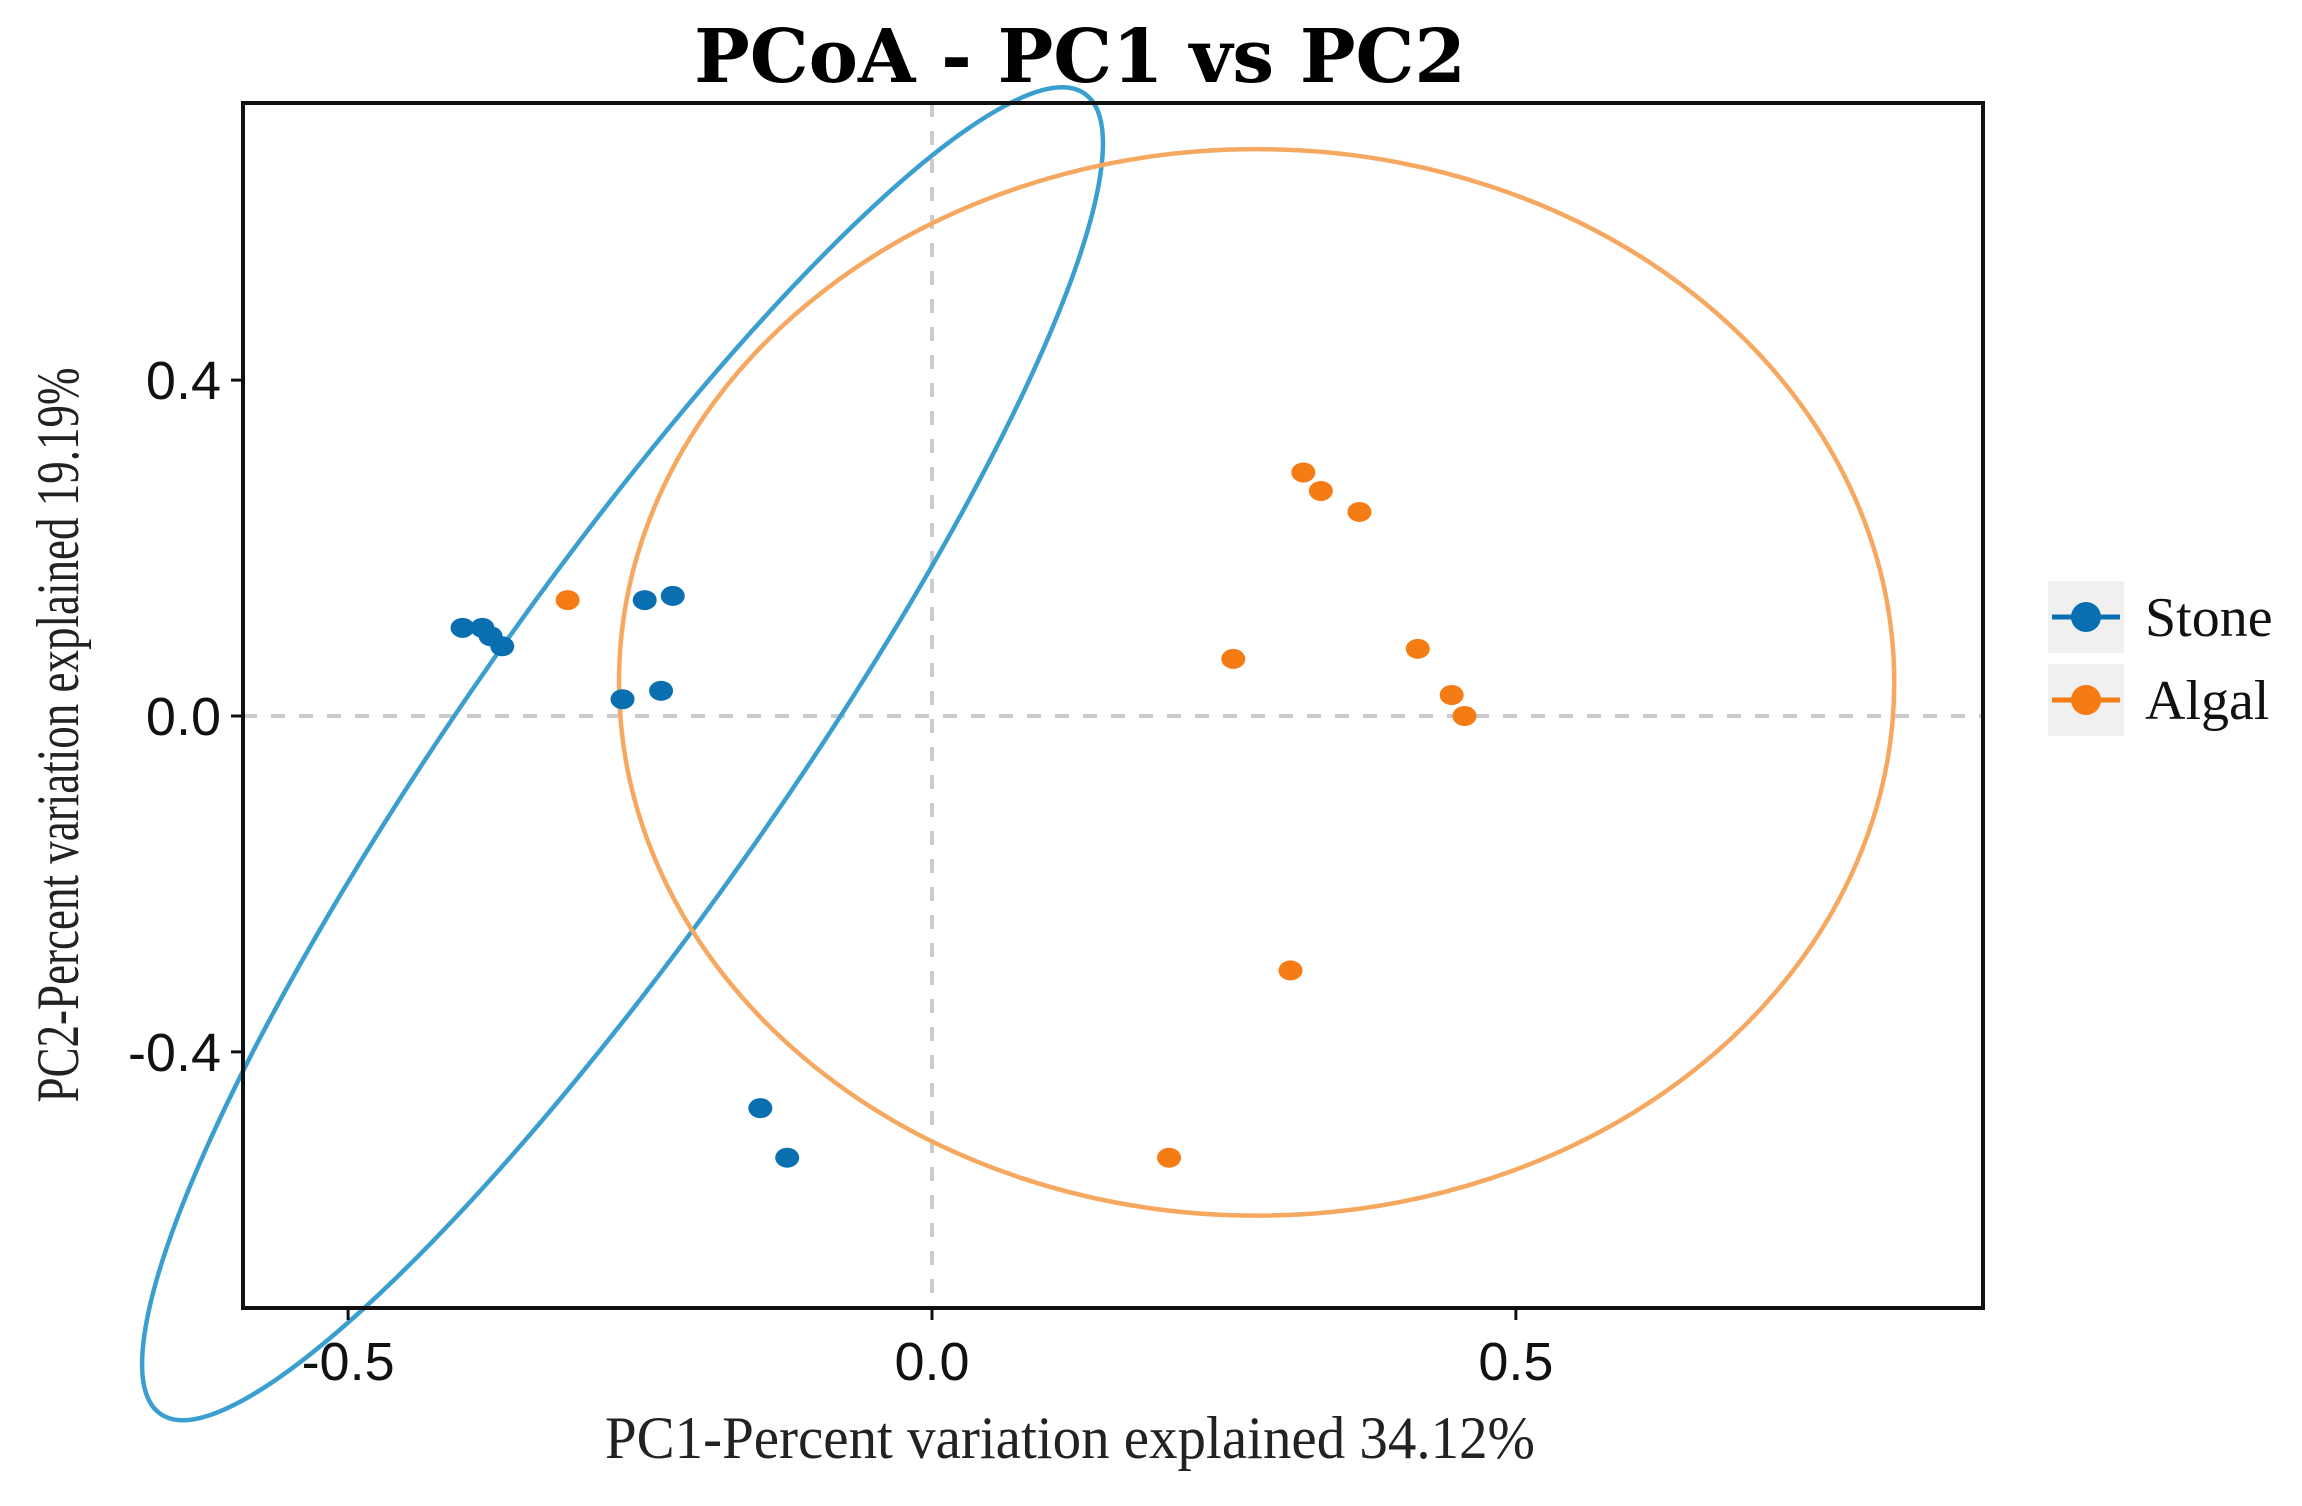 This screenshot has height=1506, width=2302. What do you see at coordinates (2086, 617) in the screenshot?
I see `legend-marker-stone` at bounding box center [2086, 617].